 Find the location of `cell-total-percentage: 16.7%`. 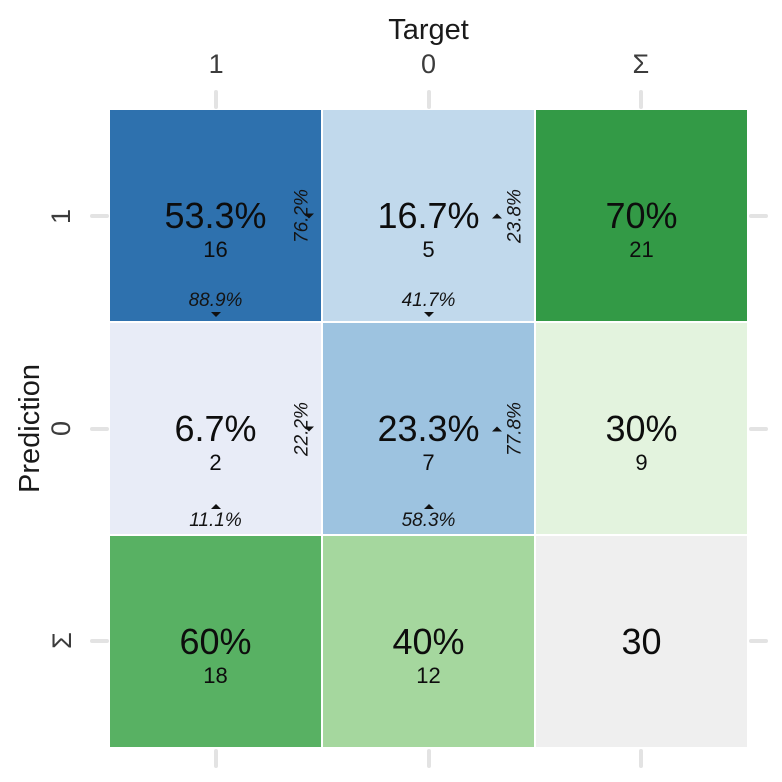

cell-total-percentage: 16.7% is located at coordinates (428, 215).